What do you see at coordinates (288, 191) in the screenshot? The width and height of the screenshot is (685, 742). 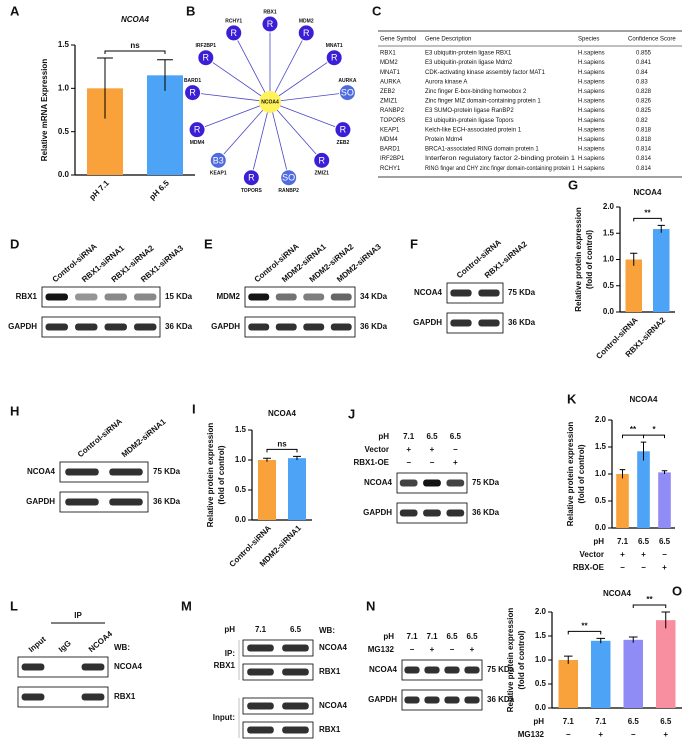 I see `node-label: RANBP2` at bounding box center [288, 191].